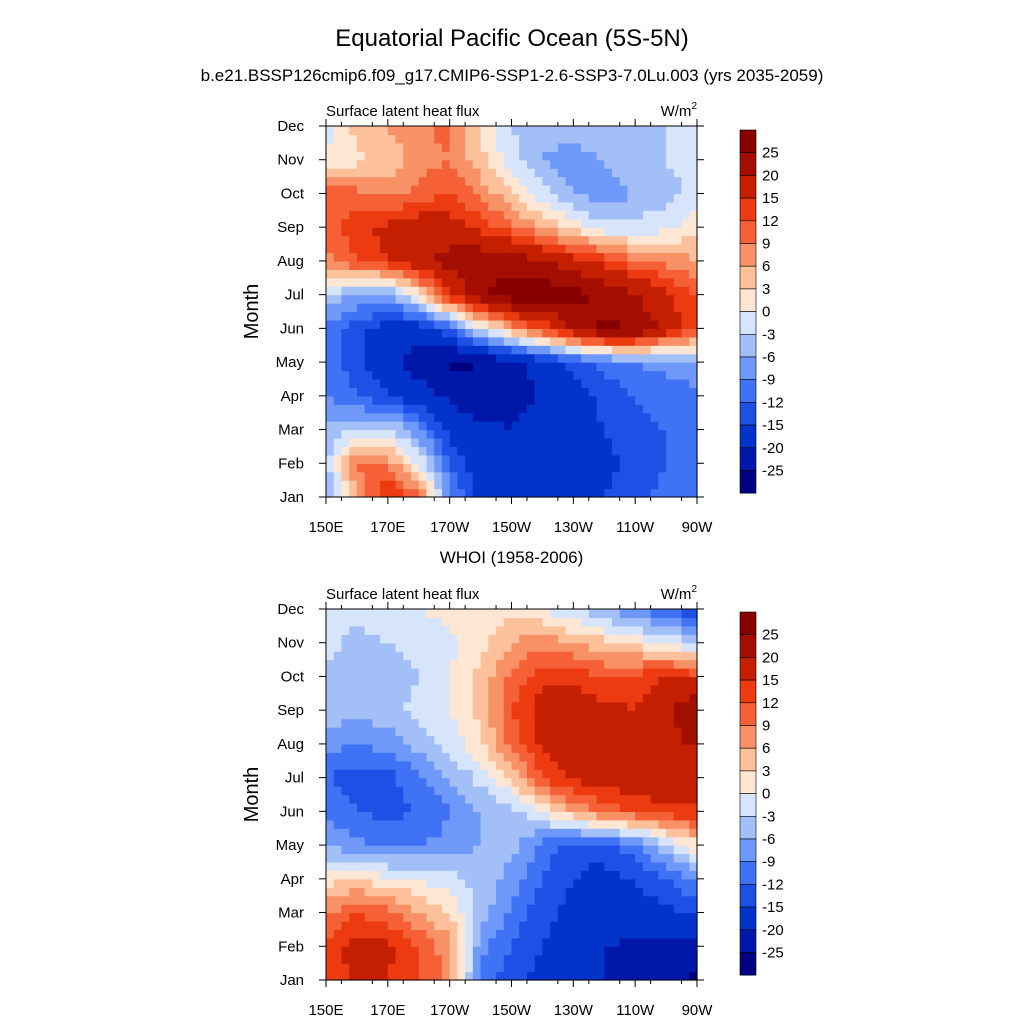 The image size is (1024, 1024). What do you see at coordinates (768, 862) in the screenshot?
I see `colorbar-label: -9` at bounding box center [768, 862].